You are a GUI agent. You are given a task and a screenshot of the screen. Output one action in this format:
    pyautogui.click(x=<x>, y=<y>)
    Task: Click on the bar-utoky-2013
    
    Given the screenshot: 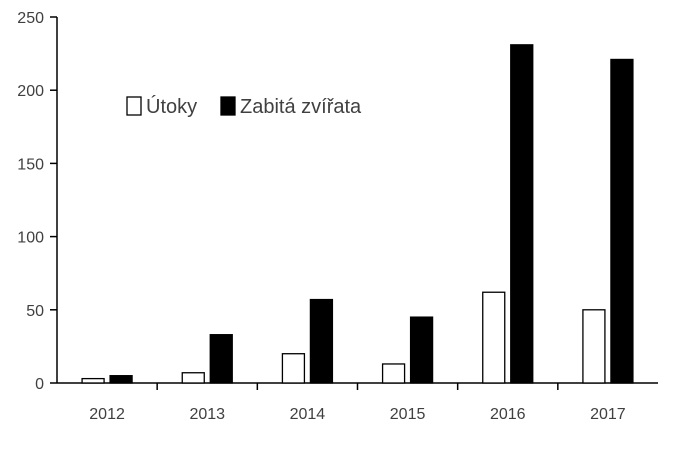 What is the action you would take?
    pyautogui.click(x=193, y=378)
    